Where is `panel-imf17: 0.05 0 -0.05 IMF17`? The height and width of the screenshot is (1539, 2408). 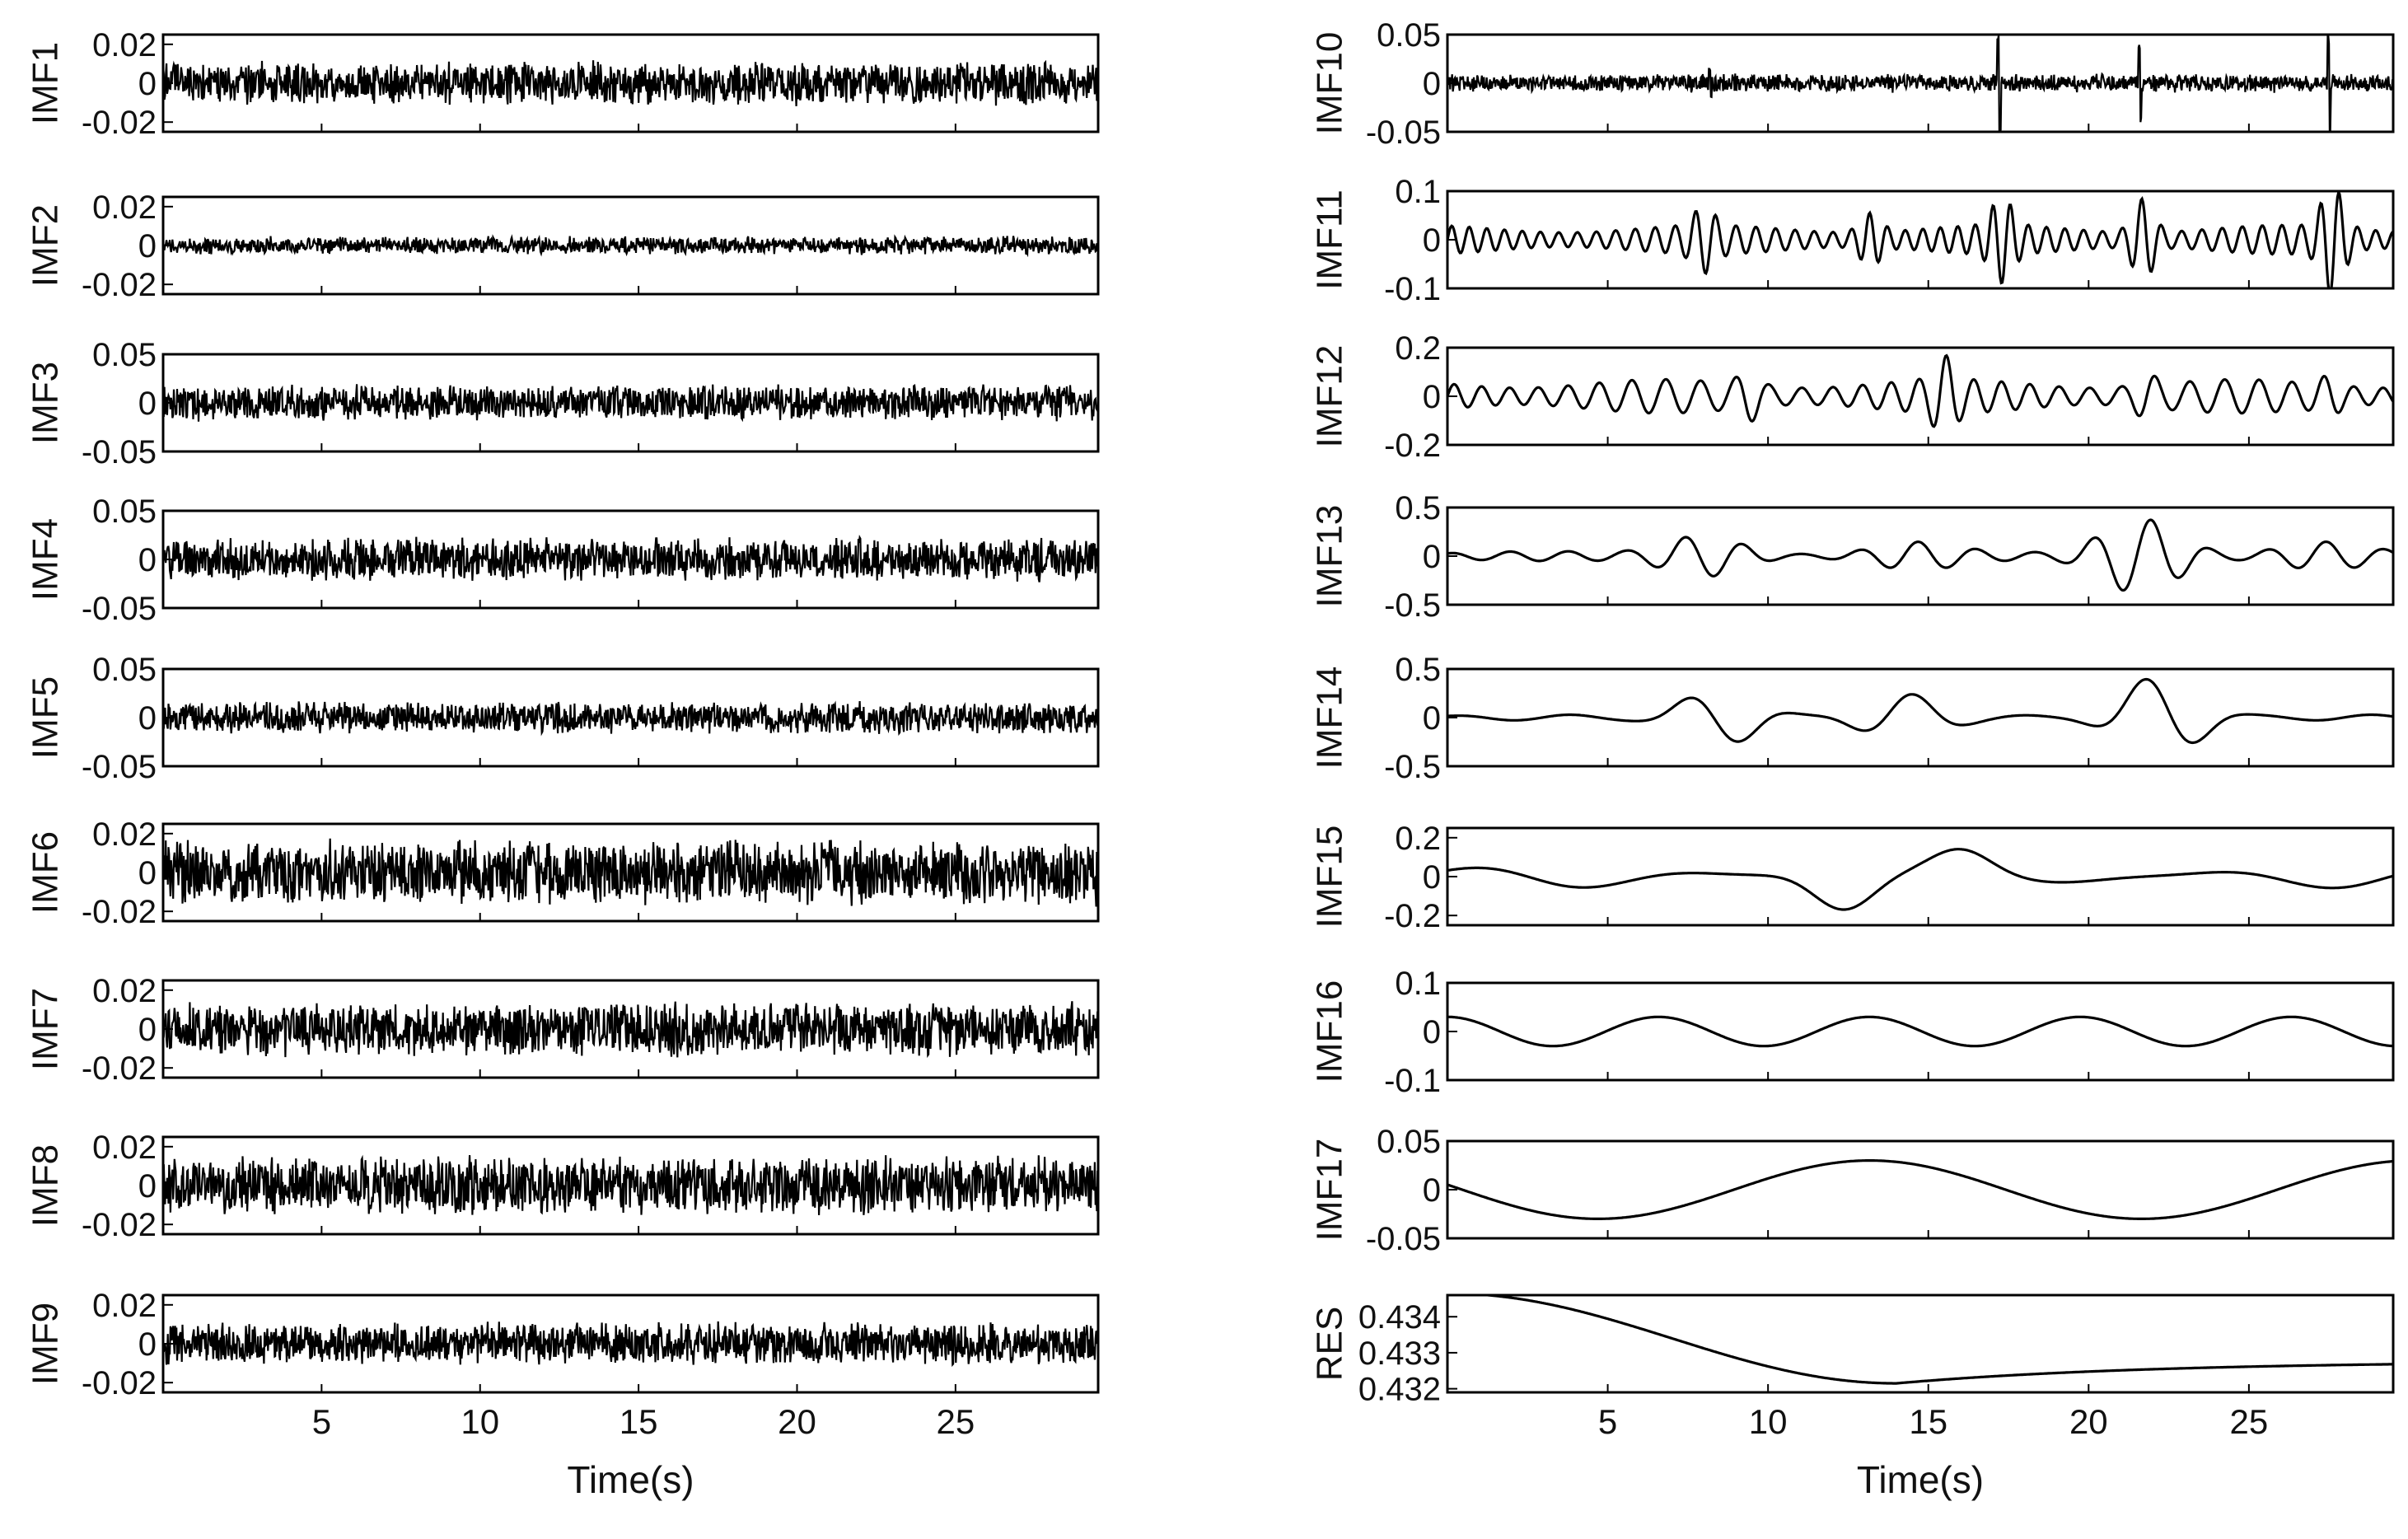
panel-imf17: 0.05 0 -0.05 IMF17 is located at coordinates (1852, 1190).